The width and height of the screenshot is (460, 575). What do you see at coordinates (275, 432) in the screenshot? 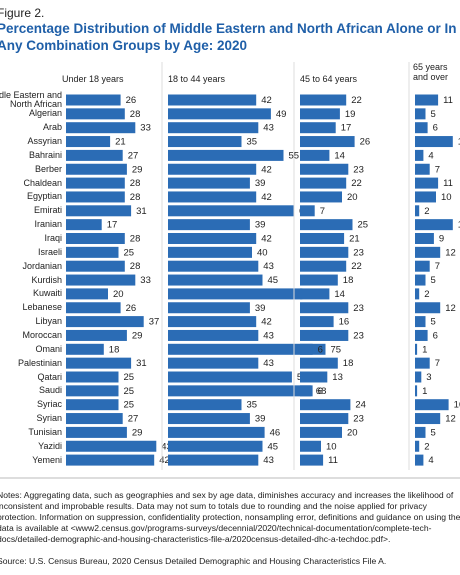
I see `value-label: 46` at bounding box center [275, 432].